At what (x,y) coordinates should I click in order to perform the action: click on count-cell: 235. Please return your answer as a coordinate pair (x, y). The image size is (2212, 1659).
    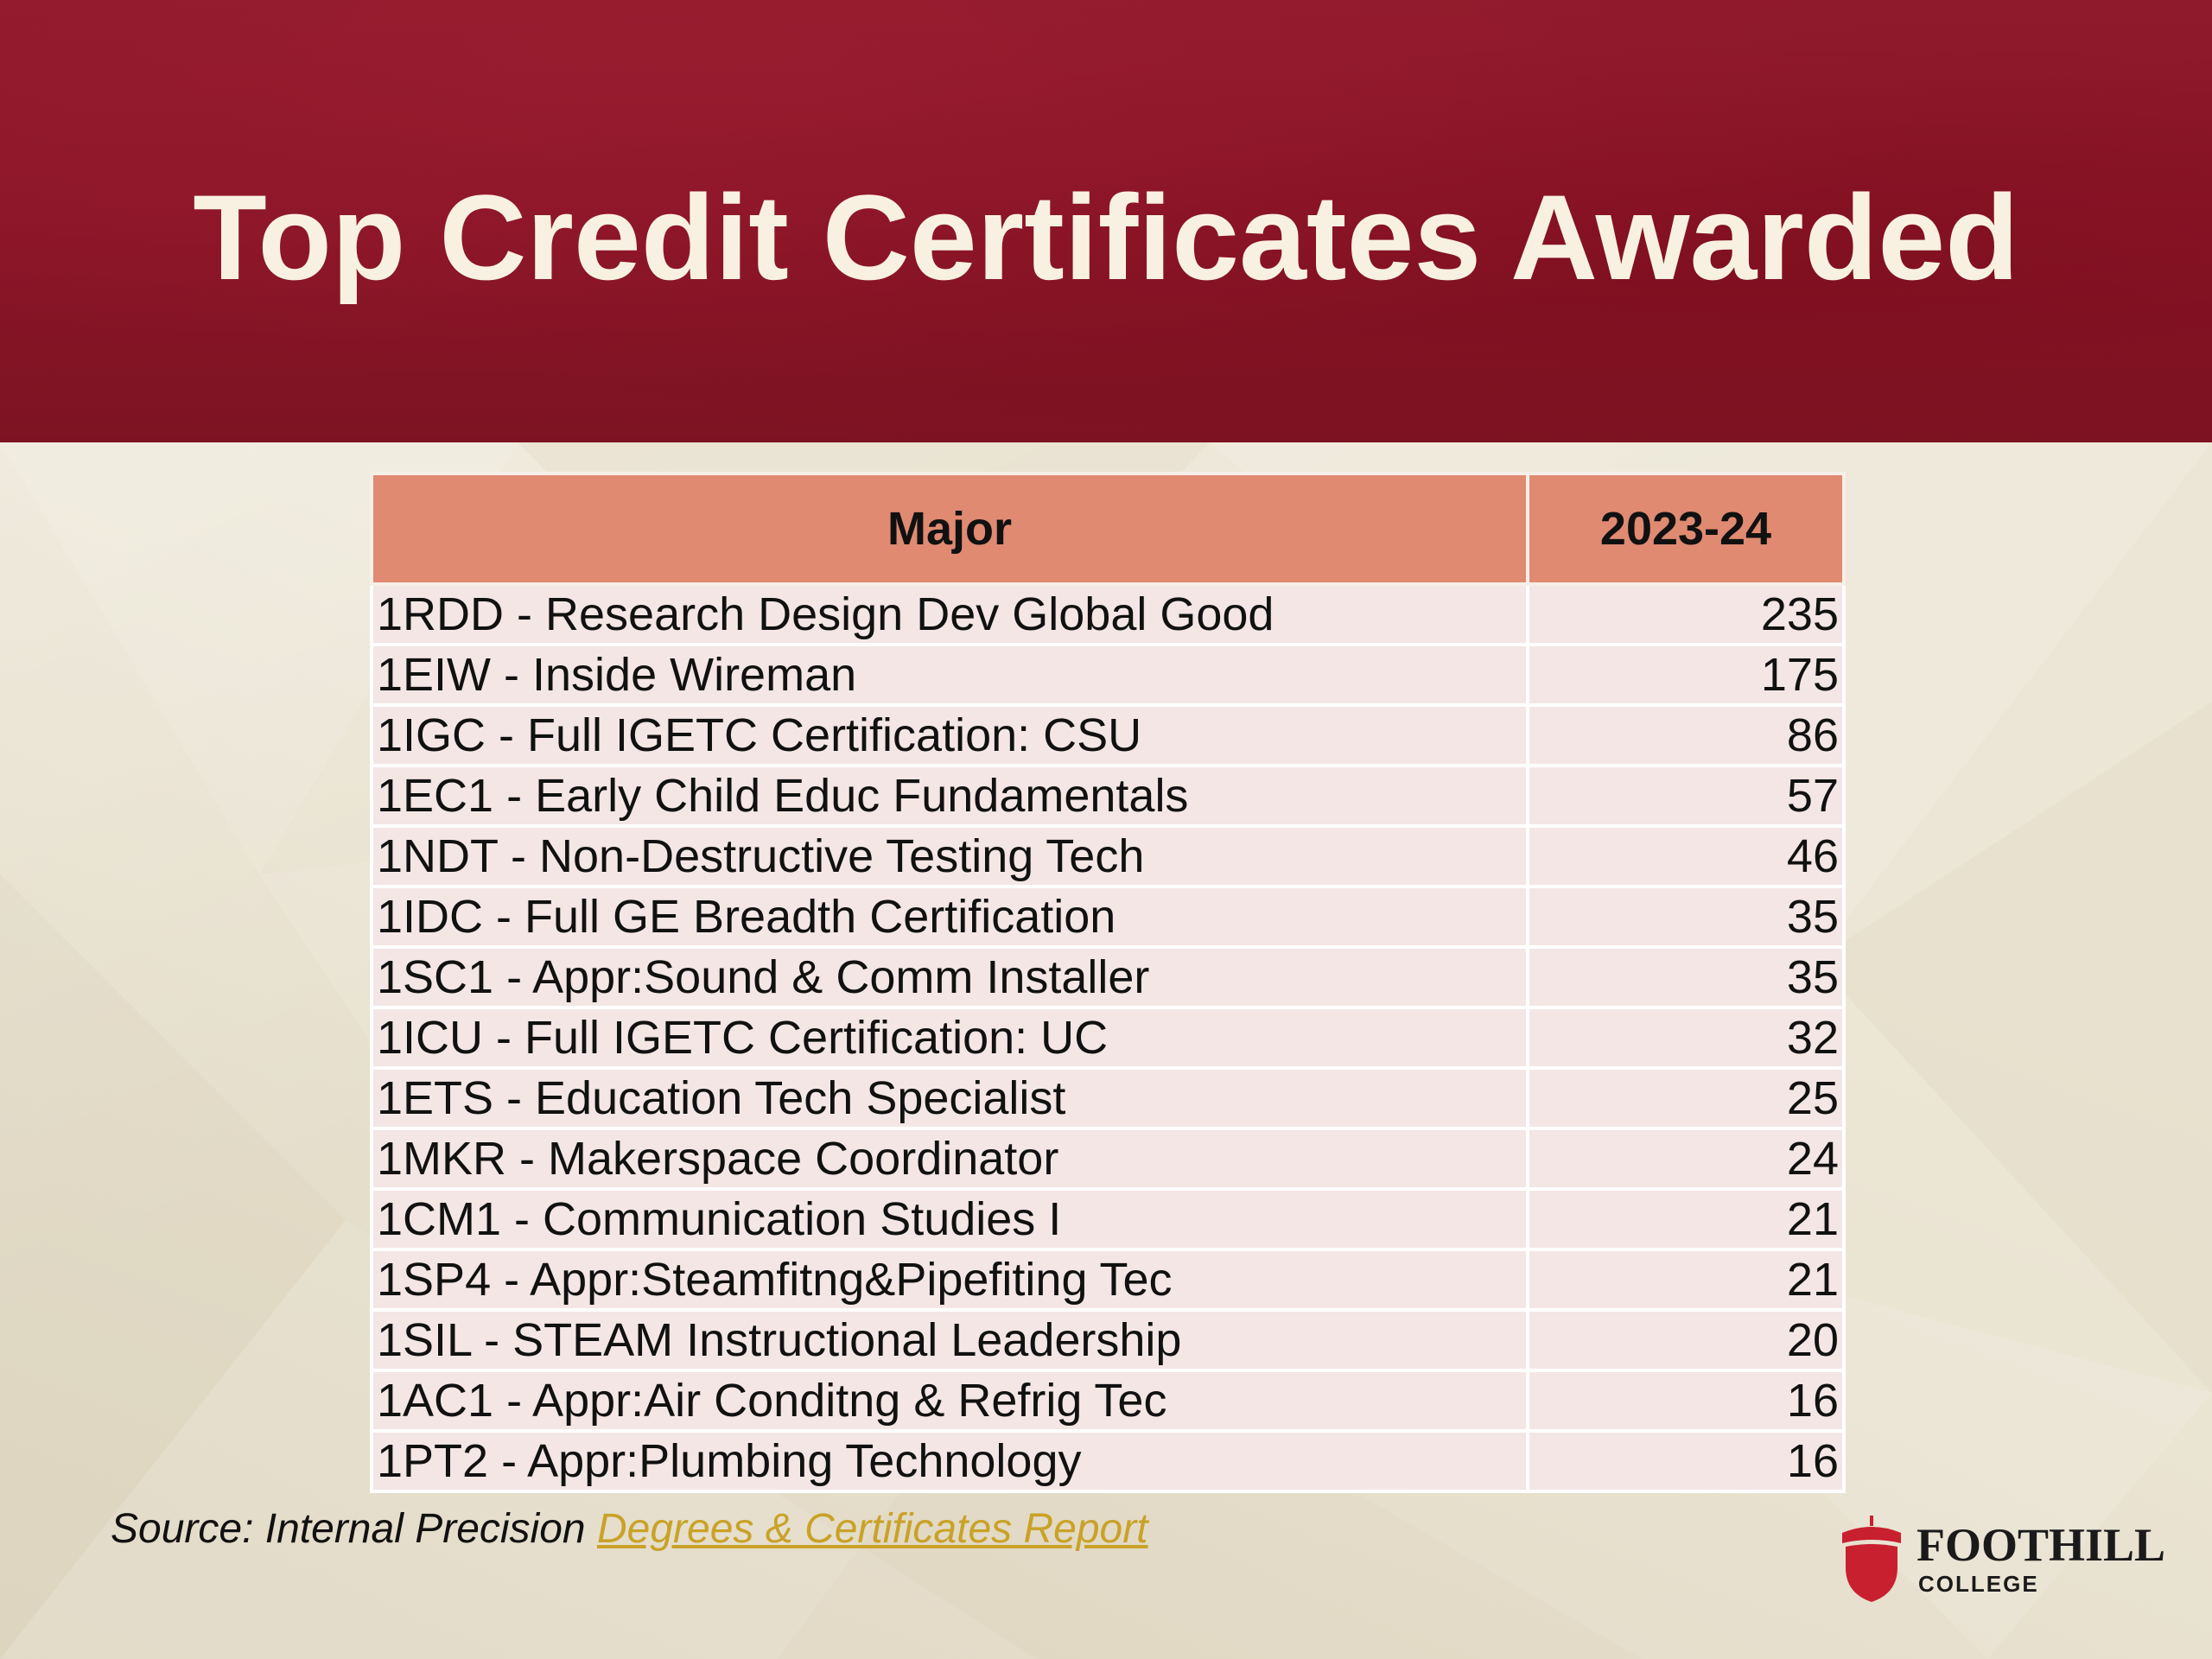
    Looking at the image, I should click on (1686, 614).